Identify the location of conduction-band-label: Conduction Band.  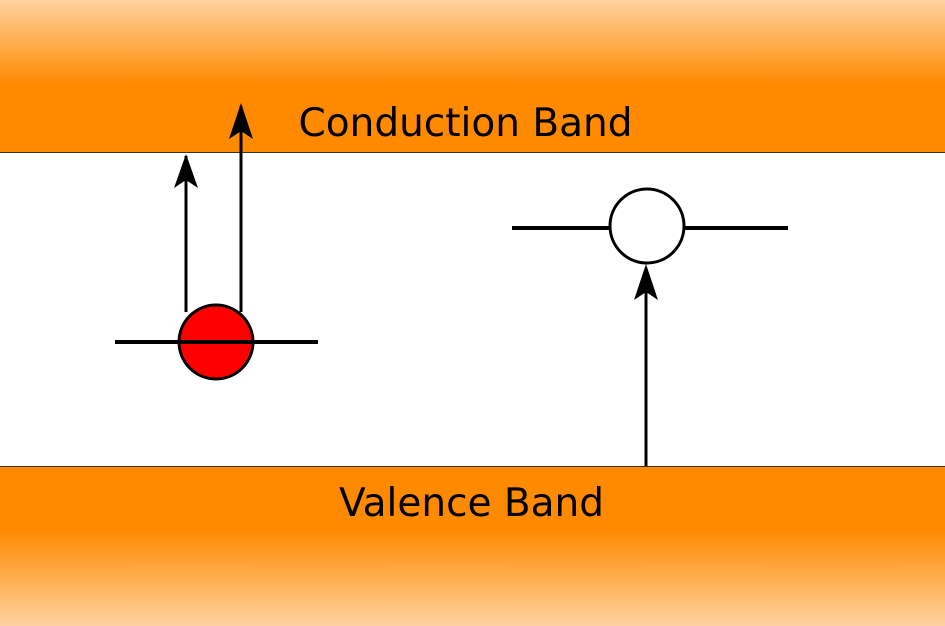
(465, 123).